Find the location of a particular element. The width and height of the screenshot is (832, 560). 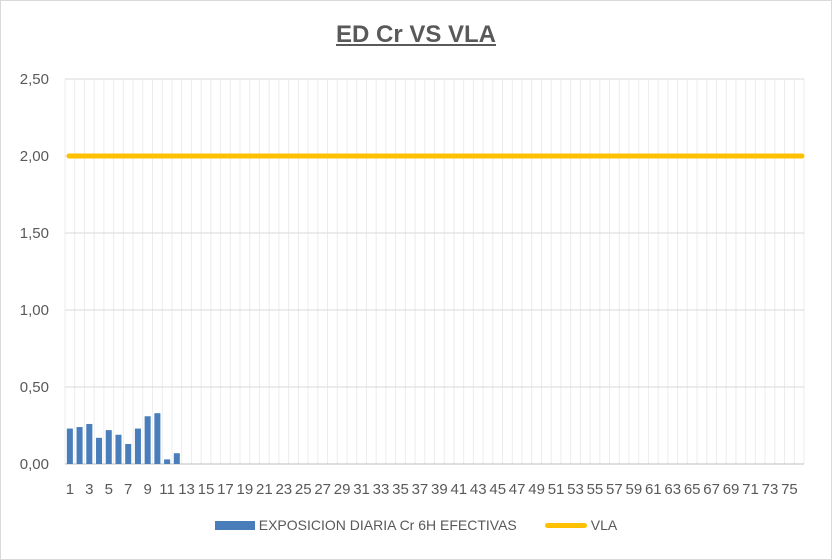

chart-title: ED Cr VS VLA is located at coordinates (416, 34).